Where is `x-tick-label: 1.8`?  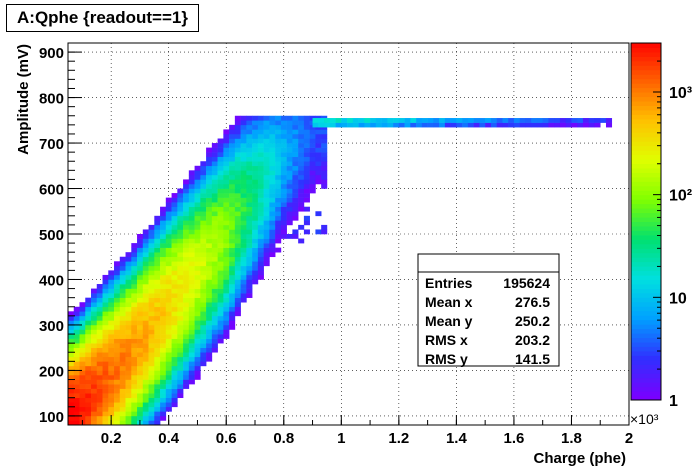 x-tick-label: 1.8 is located at coordinates (571, 438).